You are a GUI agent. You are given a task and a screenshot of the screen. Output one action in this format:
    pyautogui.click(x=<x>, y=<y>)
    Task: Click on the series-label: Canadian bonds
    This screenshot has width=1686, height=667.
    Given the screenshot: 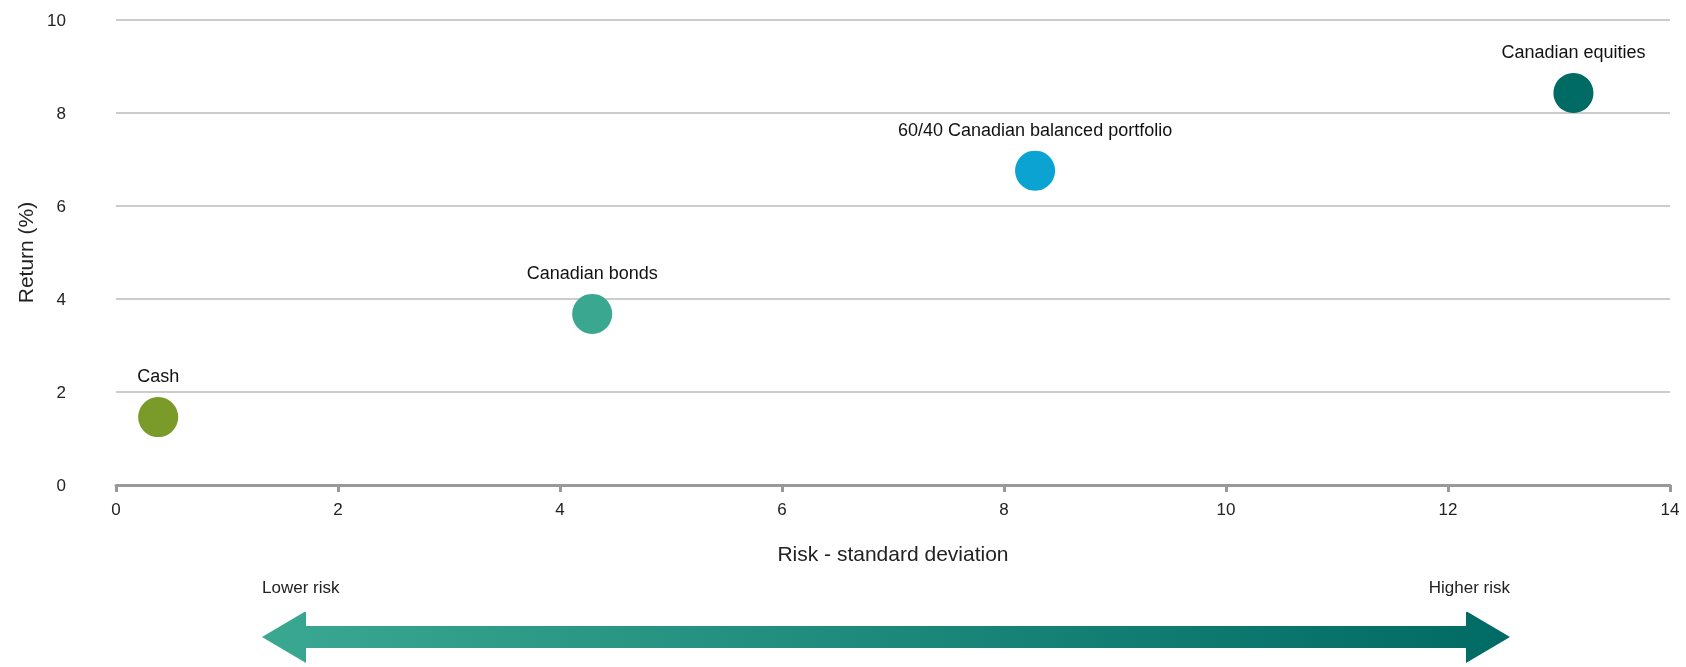 What is the action you would take?
    pyautogui.click(x=592, y=272)
    